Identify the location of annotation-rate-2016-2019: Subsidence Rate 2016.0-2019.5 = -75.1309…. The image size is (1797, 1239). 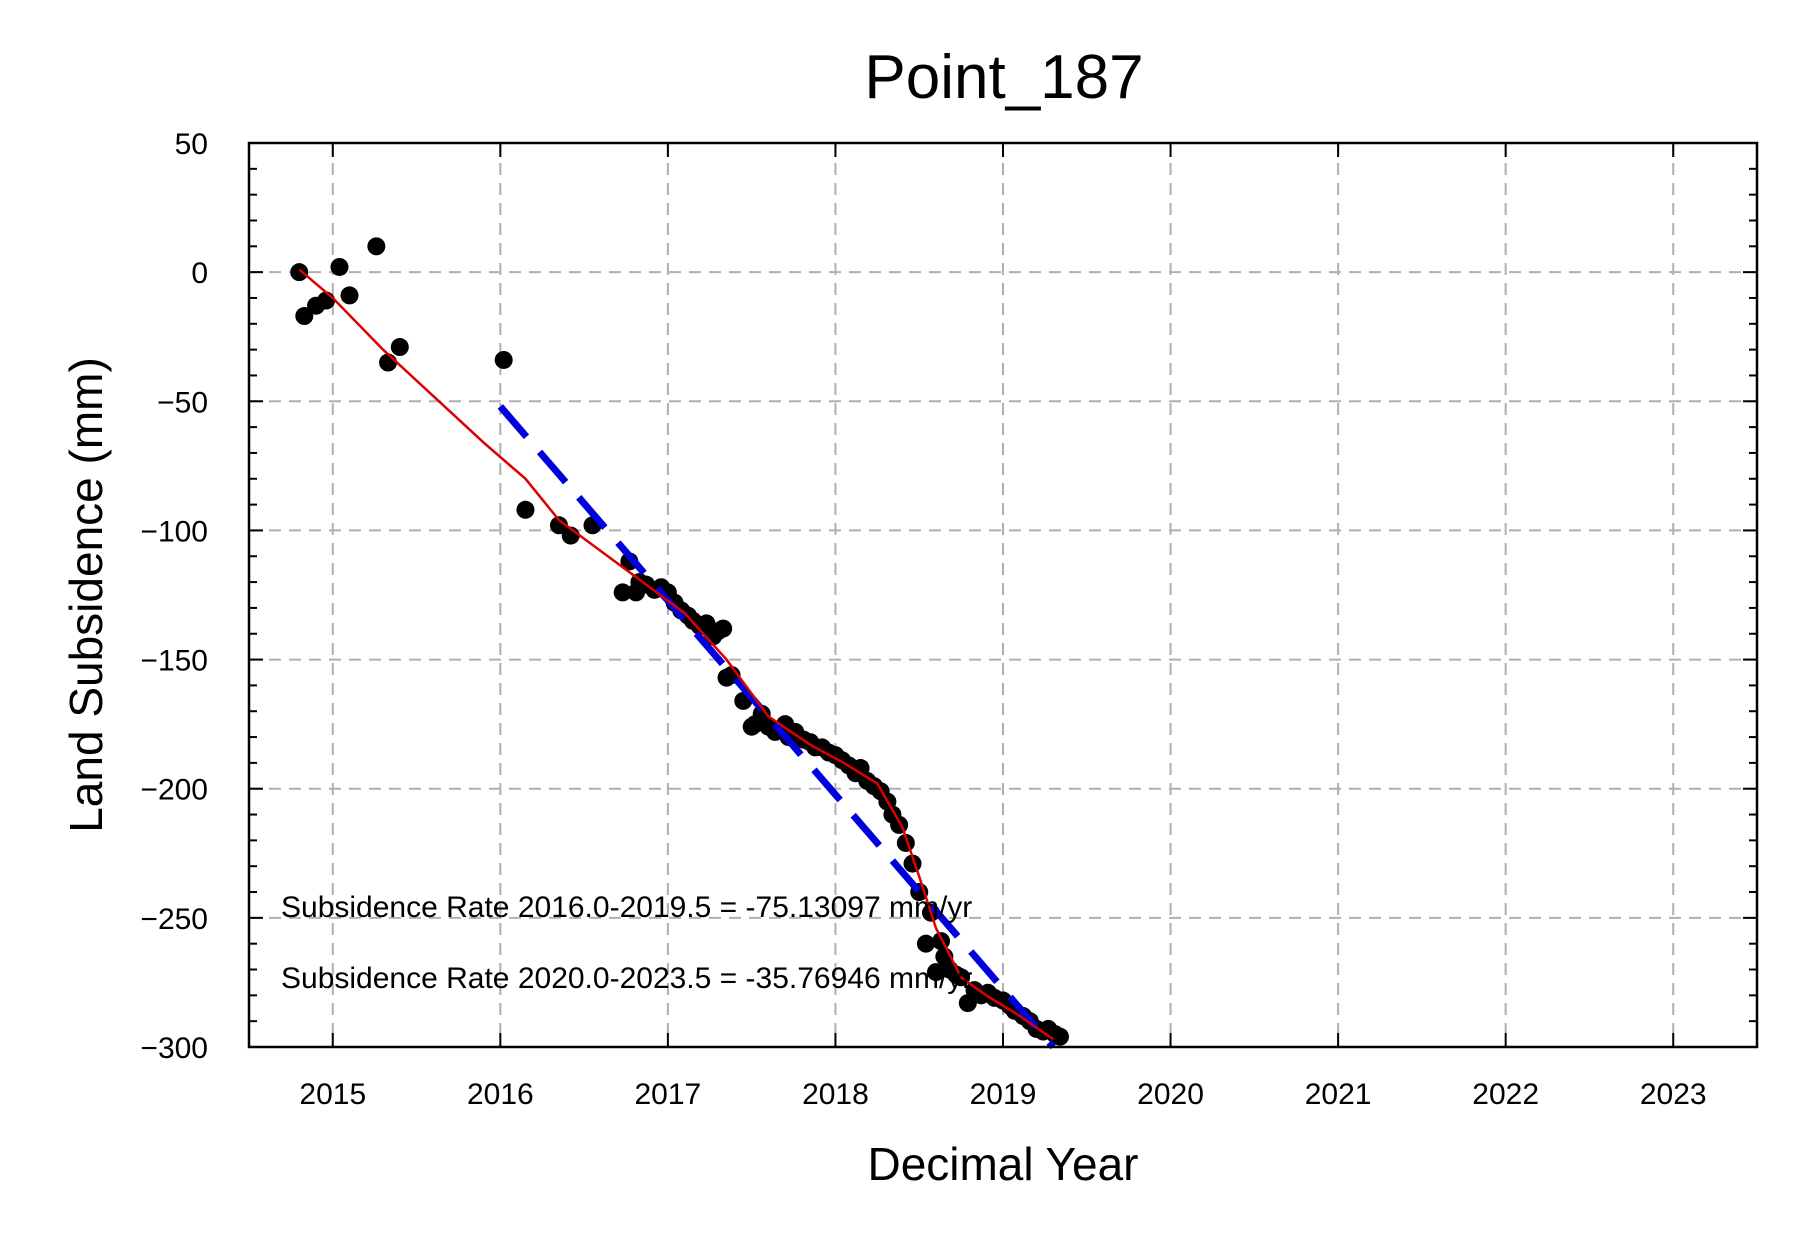
(626, 907).